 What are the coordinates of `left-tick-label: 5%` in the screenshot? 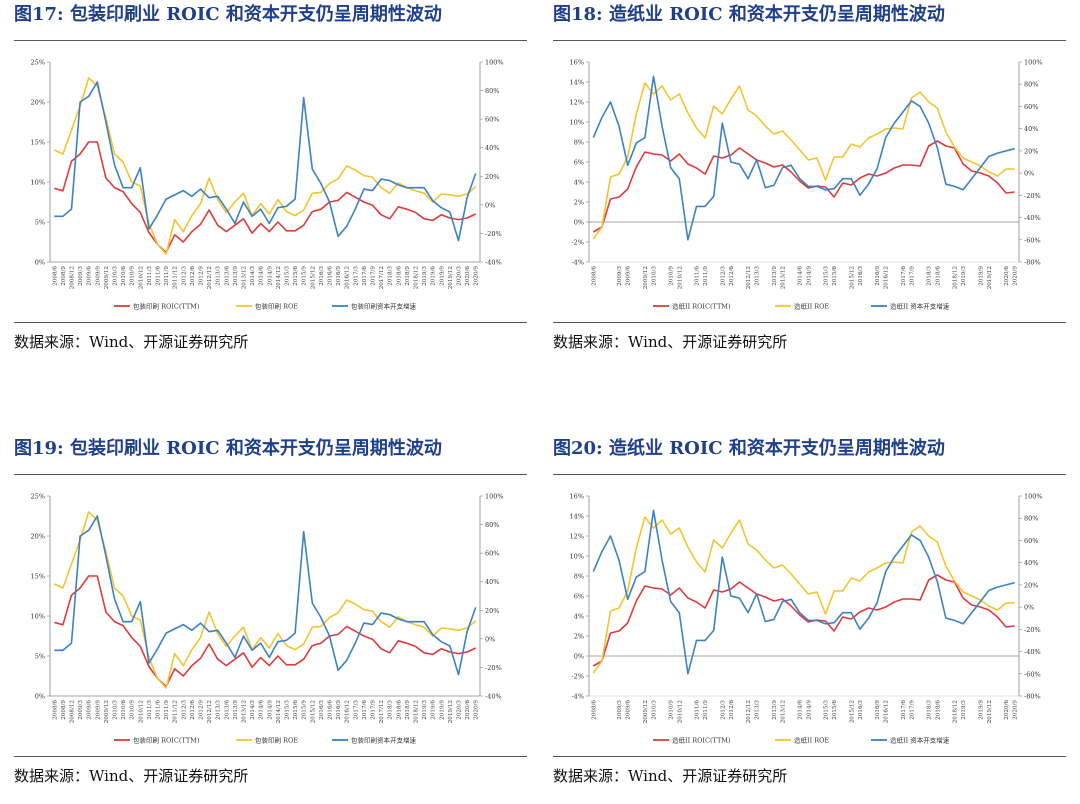 It's located at (40, 657).